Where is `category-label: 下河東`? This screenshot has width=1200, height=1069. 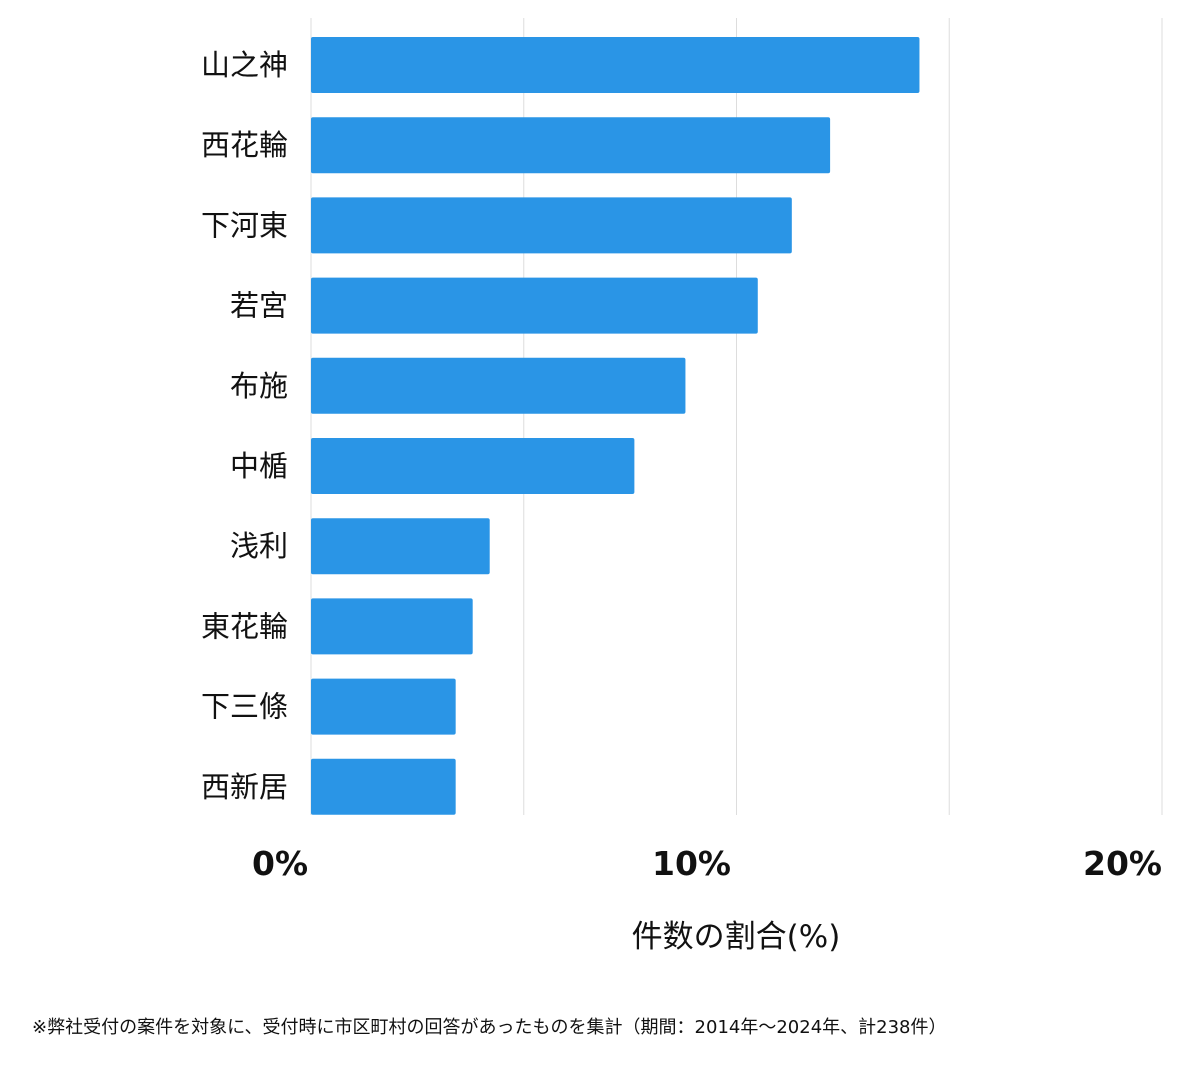
category-label: 下河東 is located at coordinates (244, 225).